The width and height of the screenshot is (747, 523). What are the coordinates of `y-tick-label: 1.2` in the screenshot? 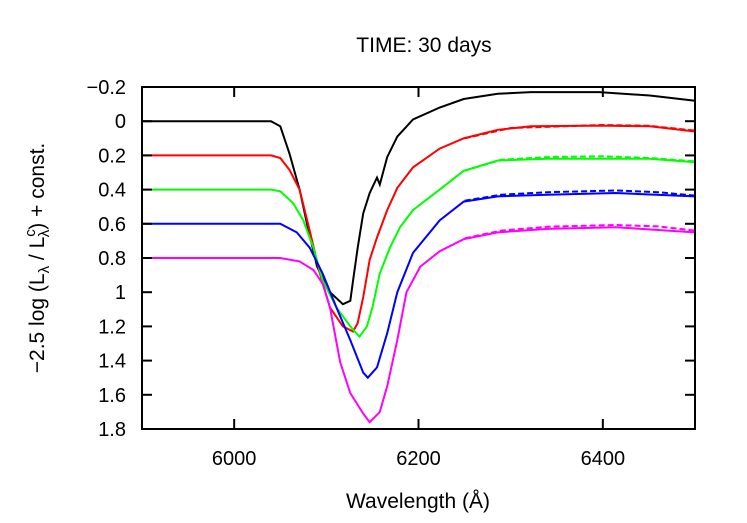 It's located at (112, 327).